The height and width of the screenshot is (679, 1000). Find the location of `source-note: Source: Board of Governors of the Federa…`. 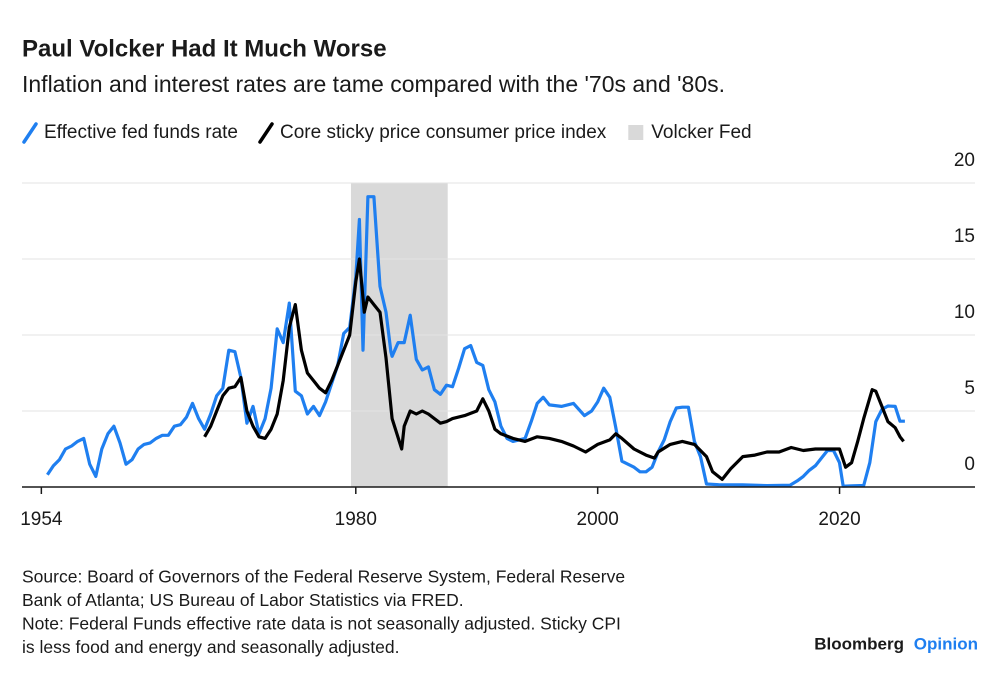

source-note: Source: Board of Governors of the Federa… is located at coordinates (323, 577).